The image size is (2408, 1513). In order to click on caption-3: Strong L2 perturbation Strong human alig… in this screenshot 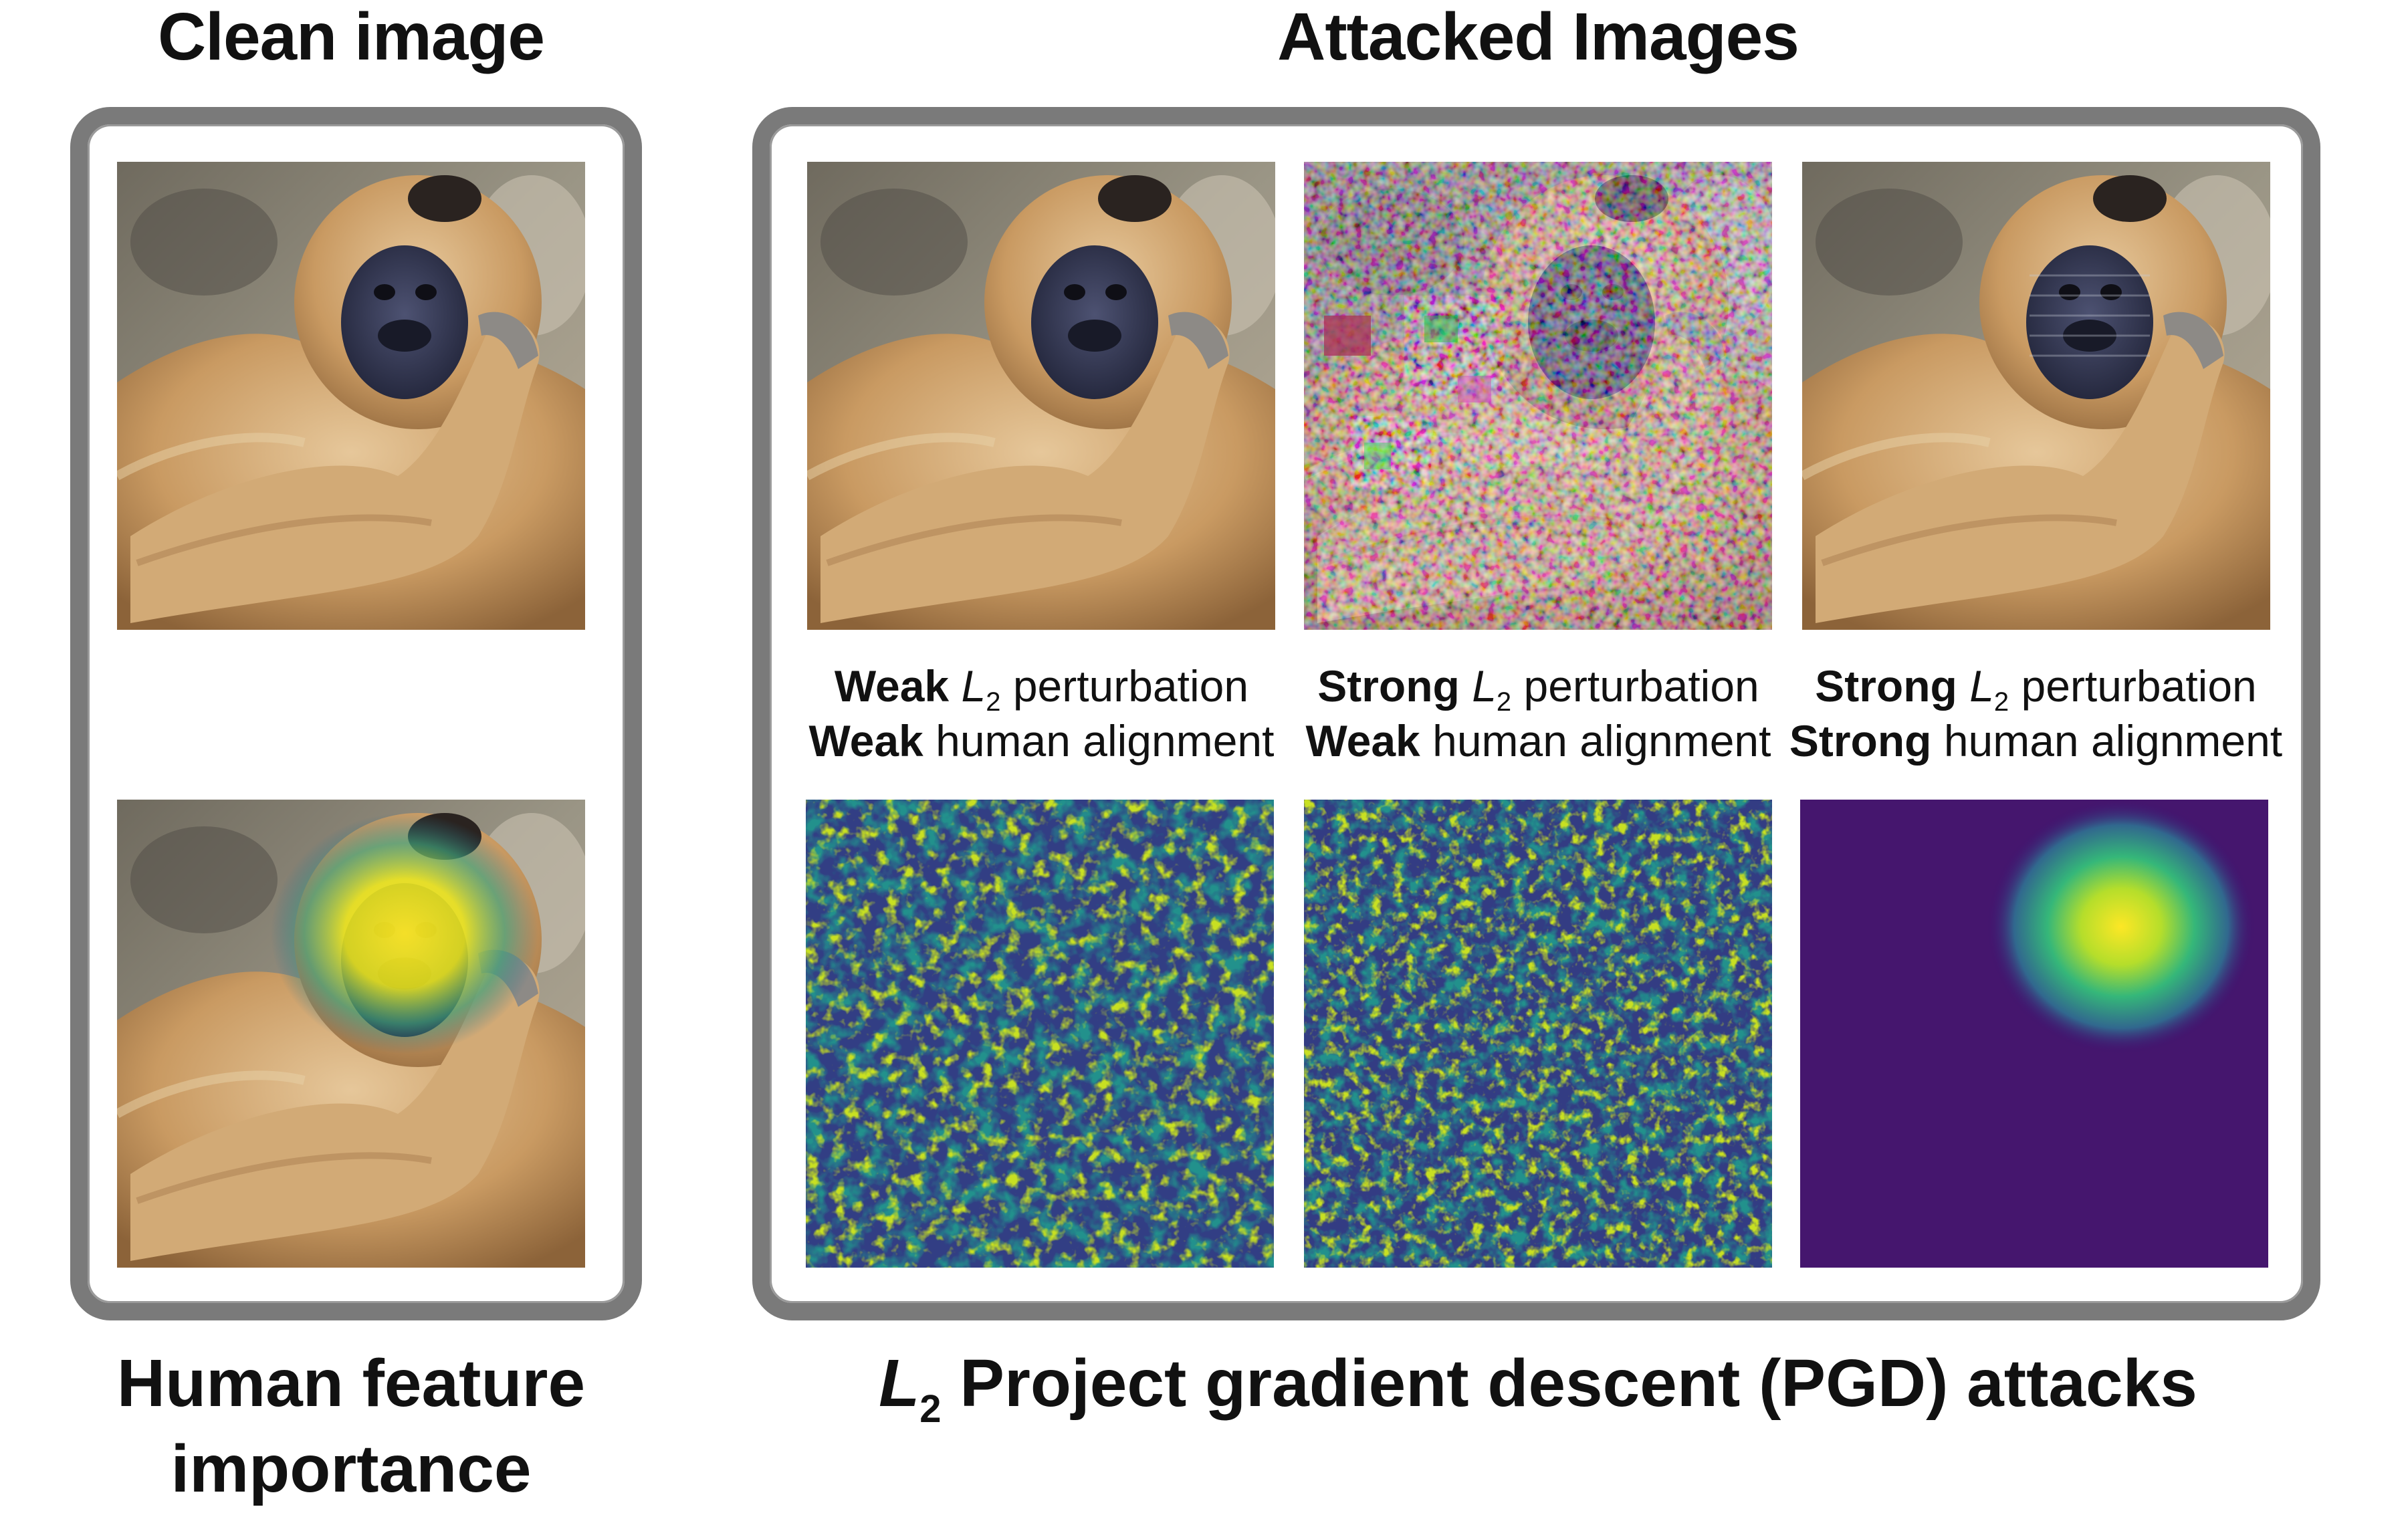, I will do `click(2036, 713)`.